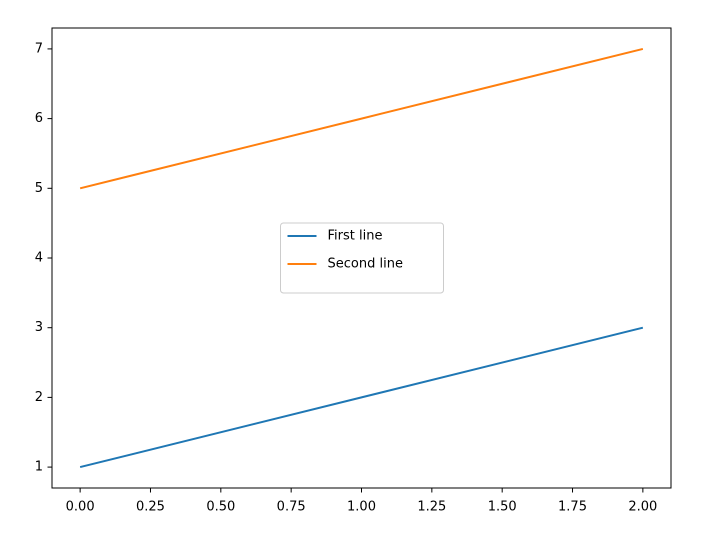  I want to click on x-tick-label: 0.75, so click(291, 507).